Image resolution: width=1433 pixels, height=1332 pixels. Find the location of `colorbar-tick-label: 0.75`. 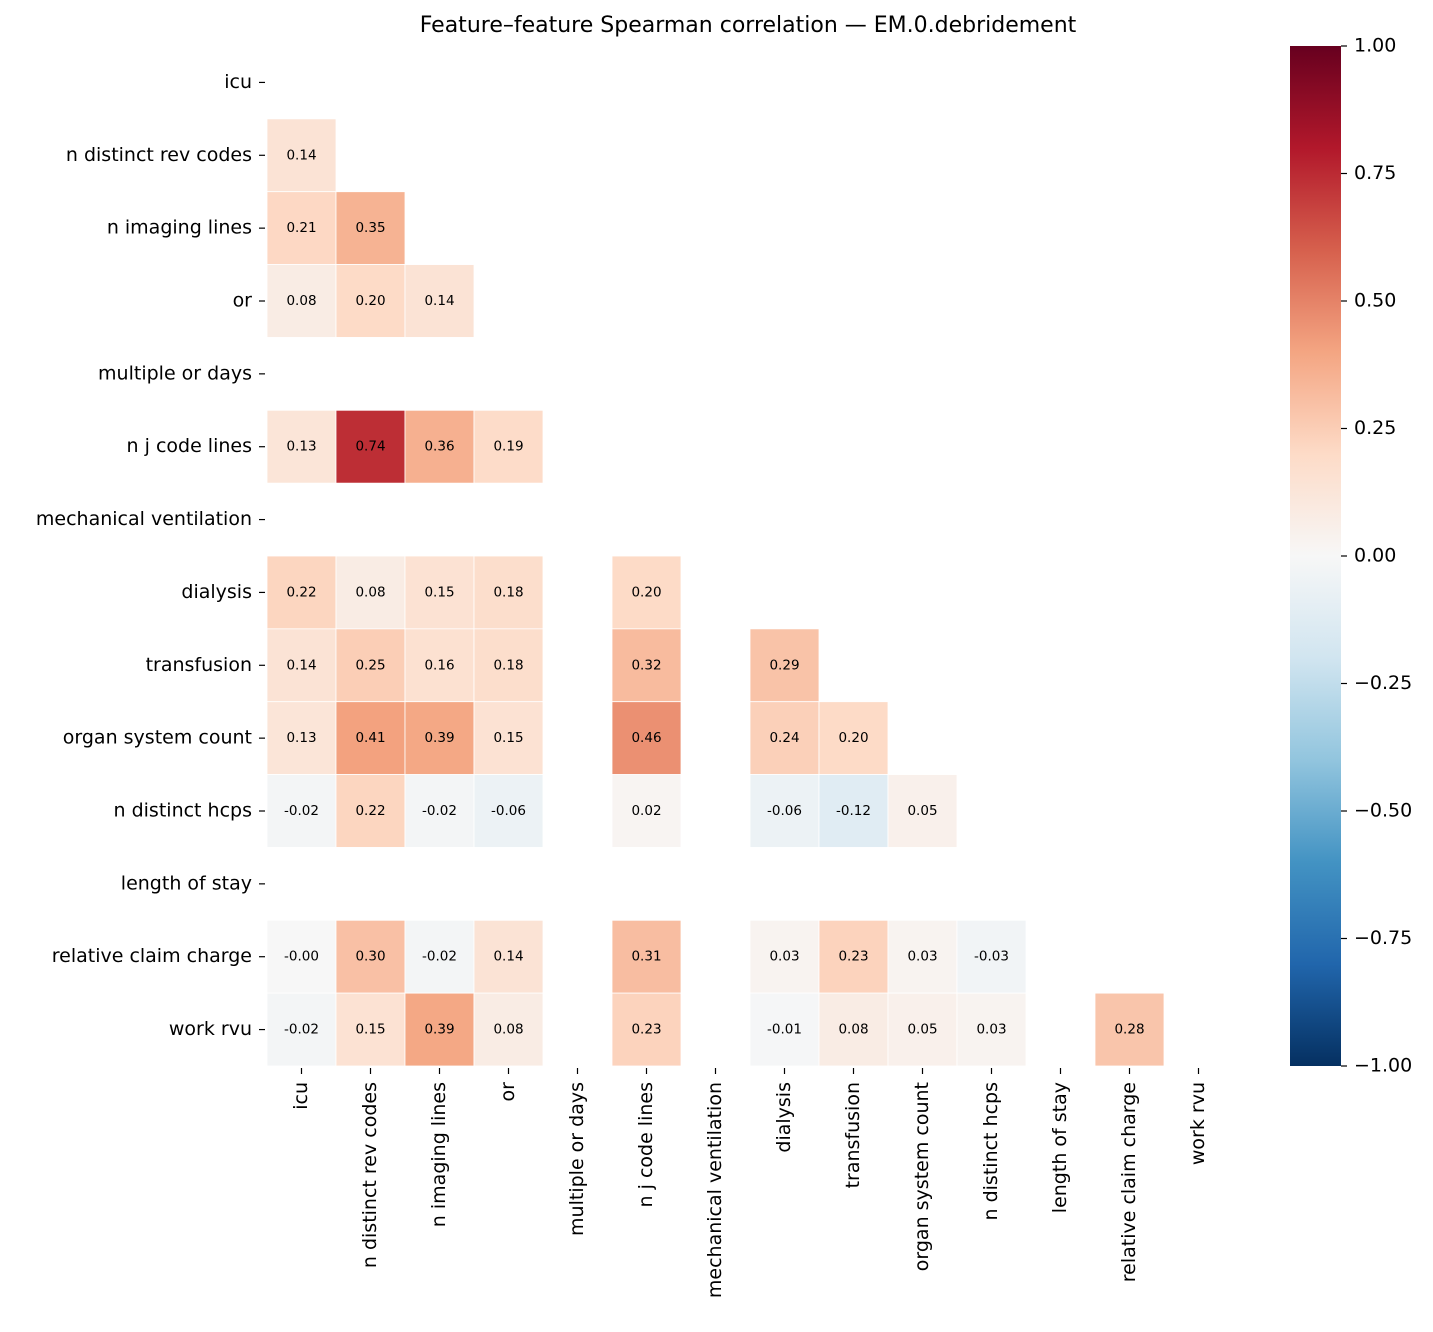

colorbar-tick-label: 0.75 is located at coordinates (1375, 173).